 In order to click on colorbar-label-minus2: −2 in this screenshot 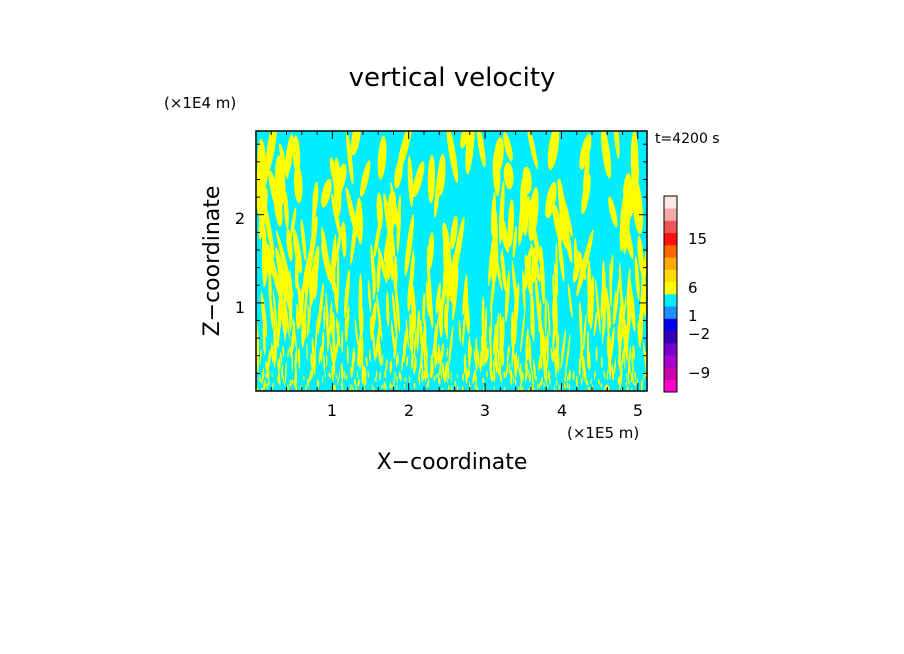, I will do `click(699, 334)`.